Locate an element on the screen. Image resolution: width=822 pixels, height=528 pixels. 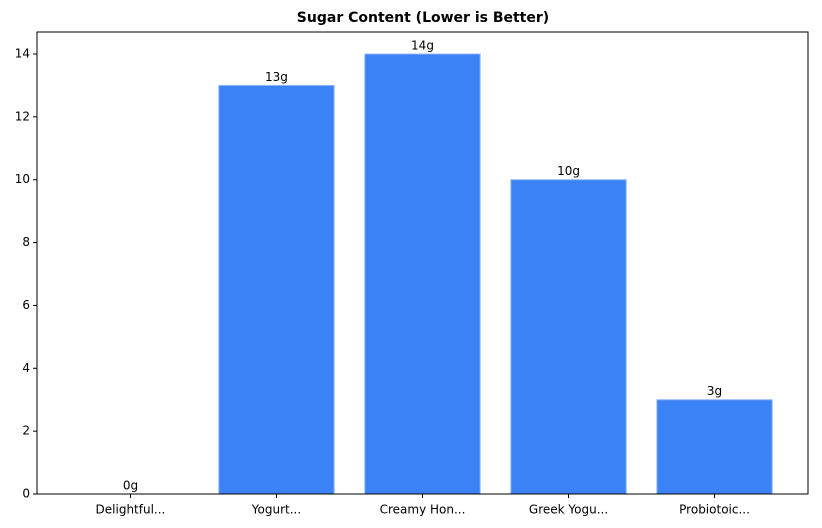
y-tick-label: 14 is located at coordinates (22, 54).